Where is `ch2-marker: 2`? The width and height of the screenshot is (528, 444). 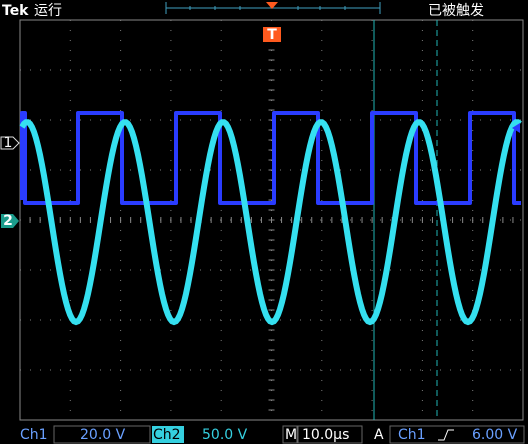 ch2-marker: 2 is located at coordinates (8, 221).